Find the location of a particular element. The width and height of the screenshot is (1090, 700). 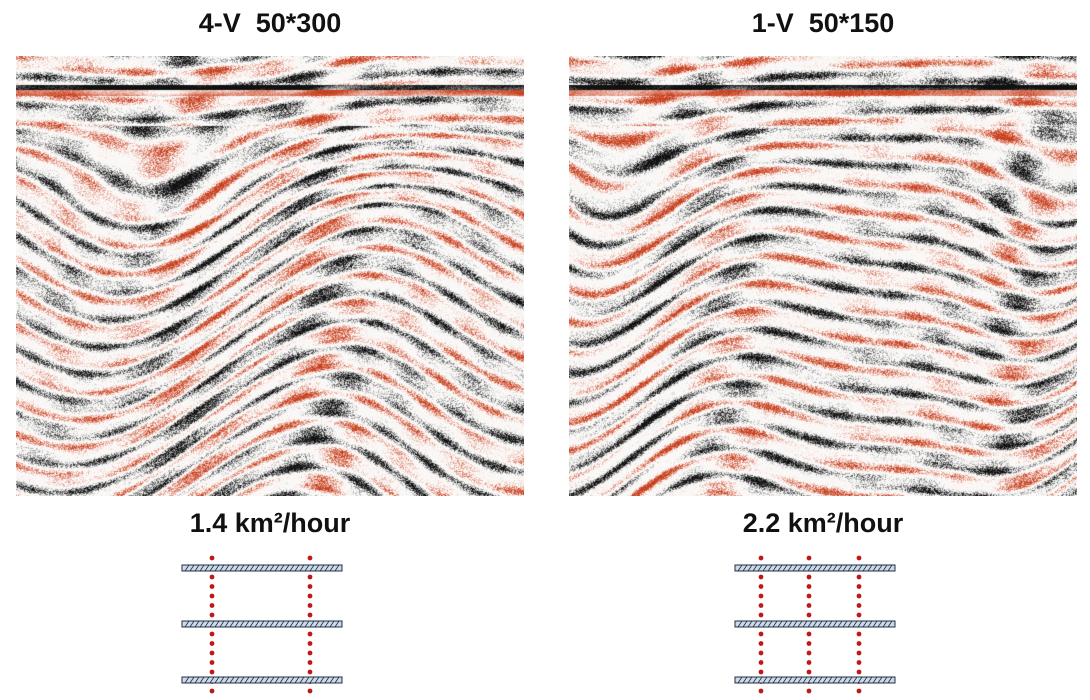

panel-title: 4-V 50*300 is located at coordinates (270, 23).